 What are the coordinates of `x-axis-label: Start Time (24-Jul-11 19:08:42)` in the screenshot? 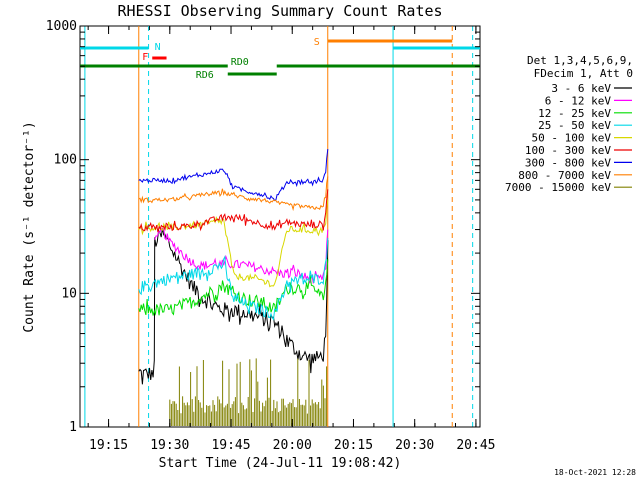 It's located at (280, 463).